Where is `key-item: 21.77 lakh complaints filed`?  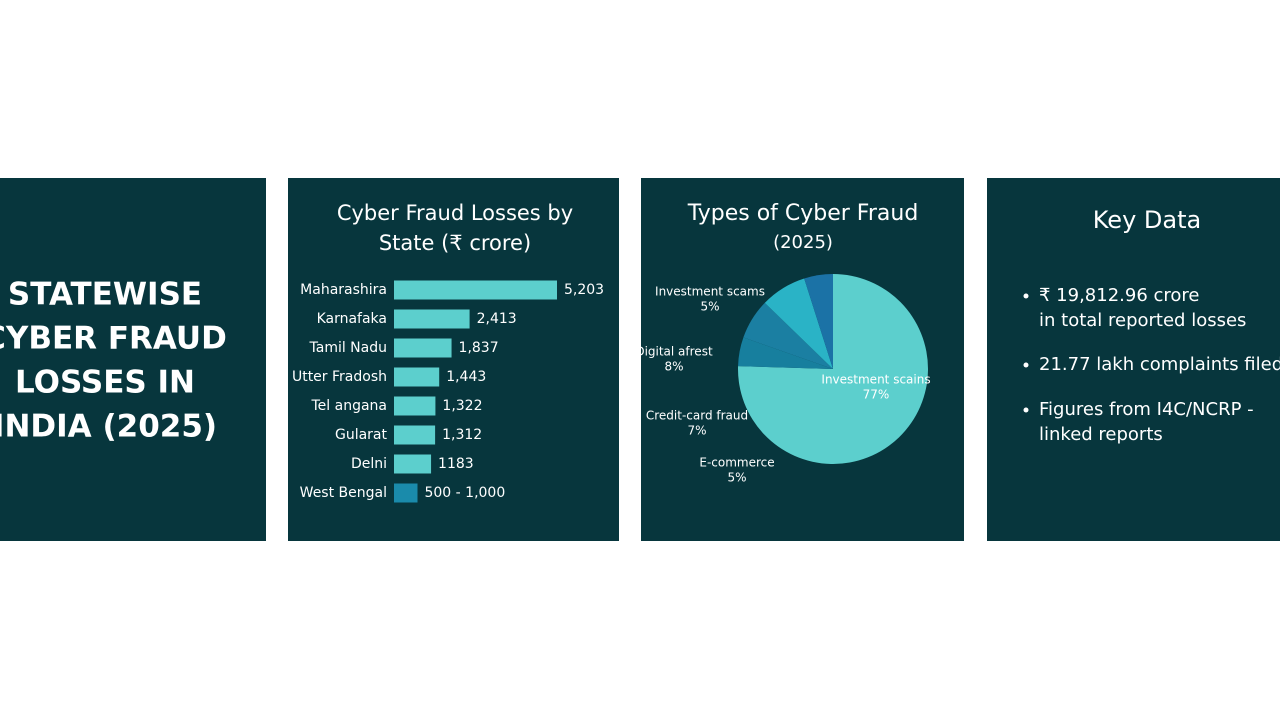 key-item: 21.77 lakh complaints filed is located at coordinates (1159, 364).